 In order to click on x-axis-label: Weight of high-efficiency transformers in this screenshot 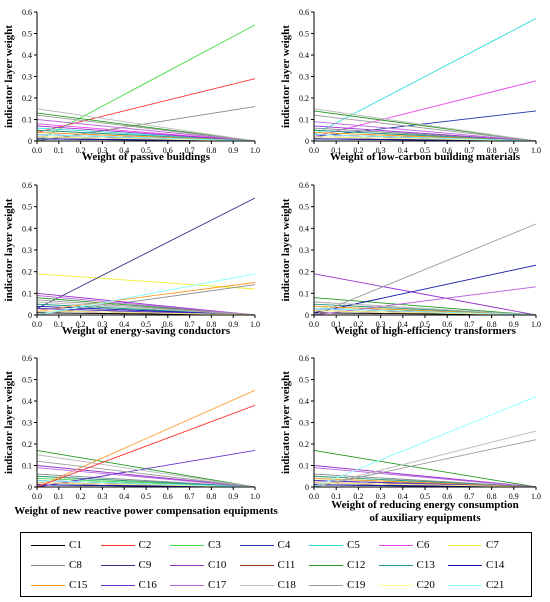, I will do `click(425, 331)`.